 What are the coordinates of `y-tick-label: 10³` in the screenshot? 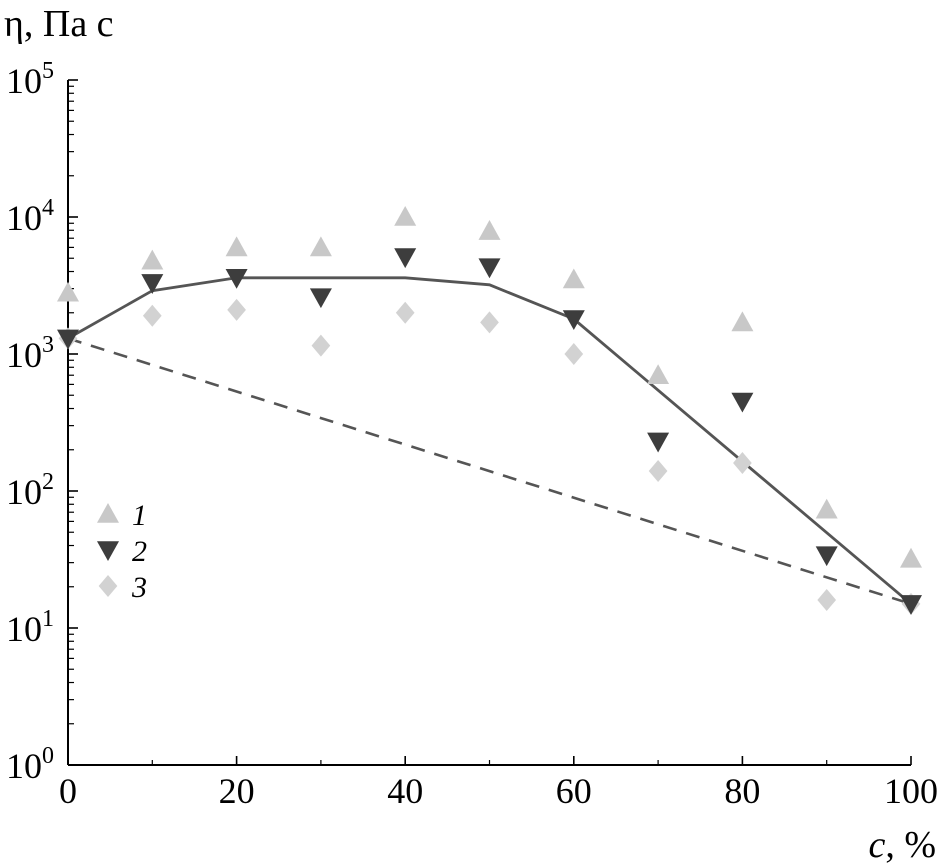 It's located at (30, 353).